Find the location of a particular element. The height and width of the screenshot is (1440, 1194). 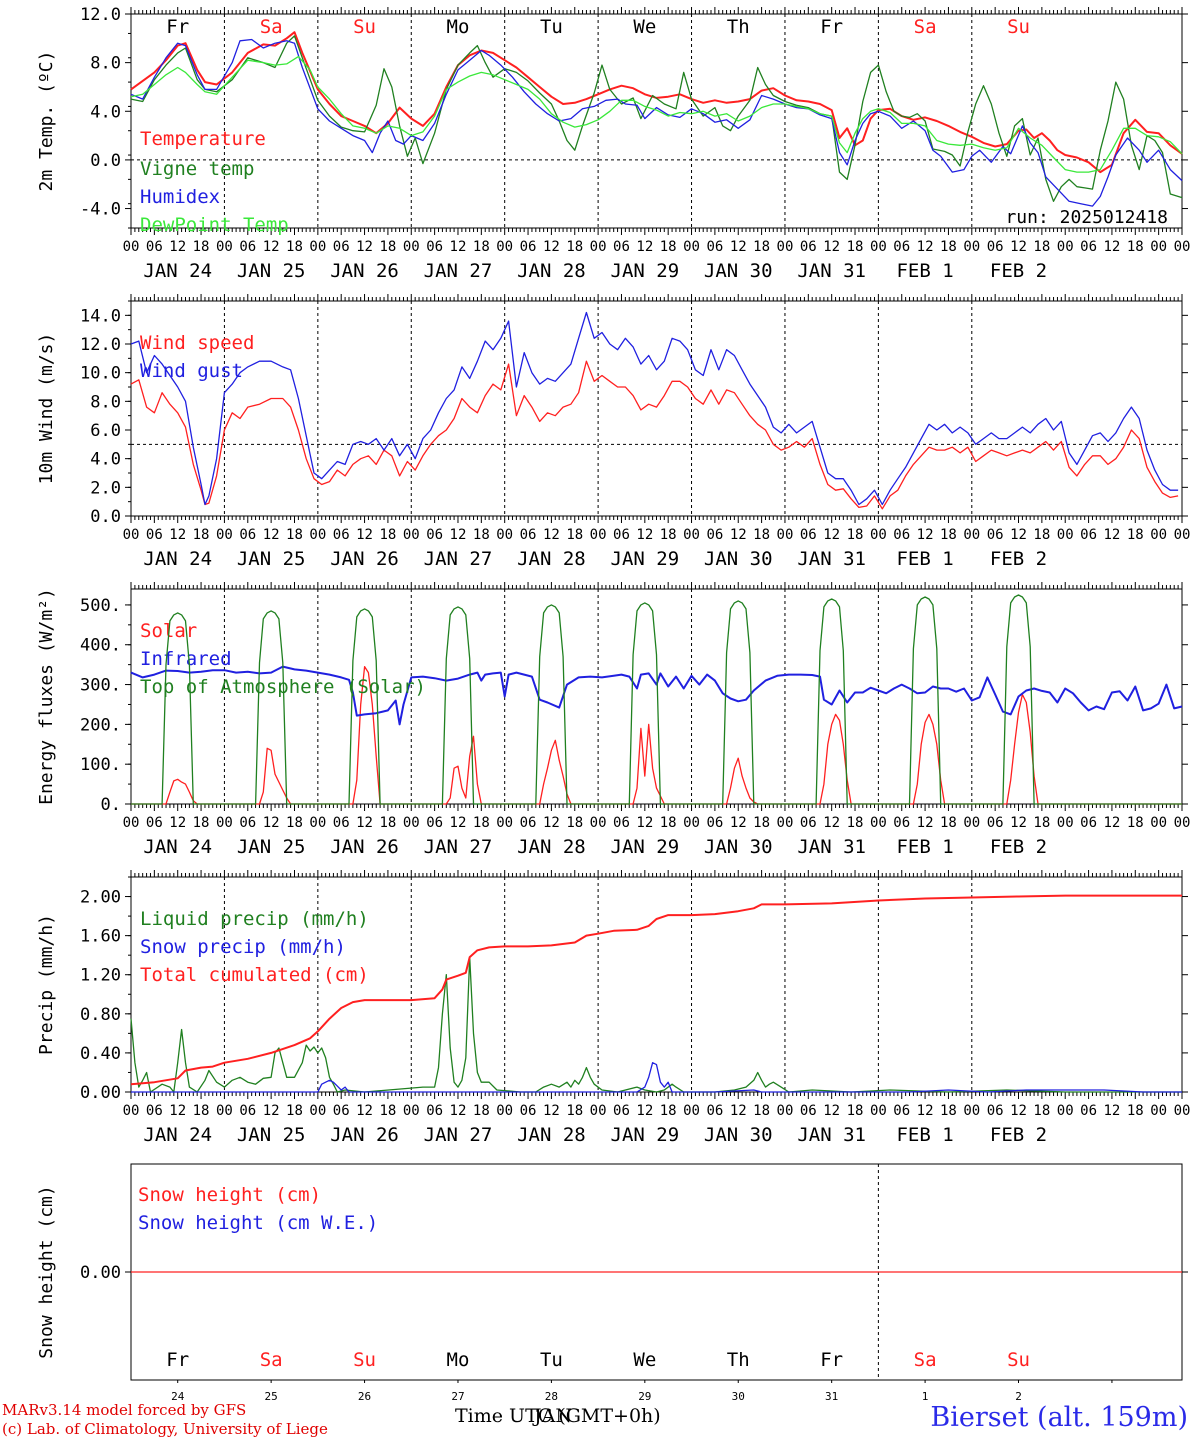

x-date-label: FEB 2 is located at coordinates (1018, 1135).